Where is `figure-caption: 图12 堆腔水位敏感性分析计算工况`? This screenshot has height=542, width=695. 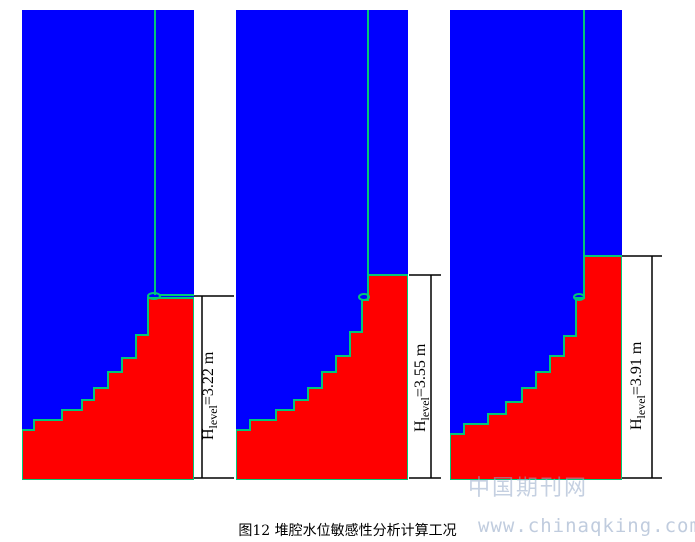
figure-caption: 图12 堆腔水位敏感性分析计算工况 is located at coordinates (347, 531).